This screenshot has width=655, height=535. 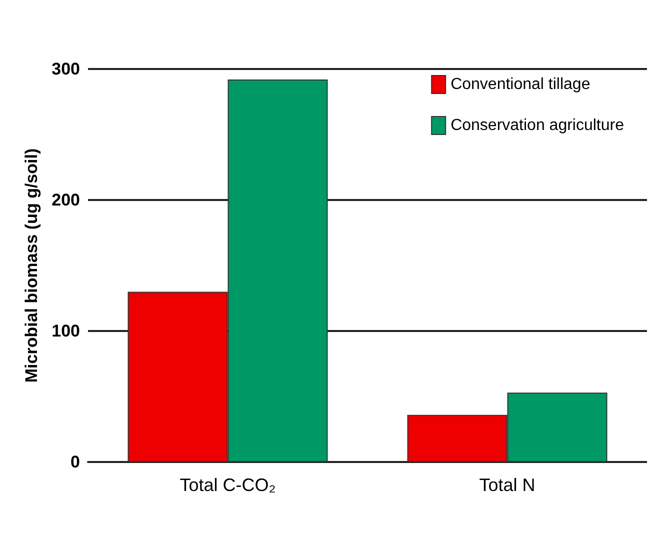 What do you see at coordinates (507, 485) in the screenshot?
I see `x-tick-label: Total N` at bounding box center [507, 485].